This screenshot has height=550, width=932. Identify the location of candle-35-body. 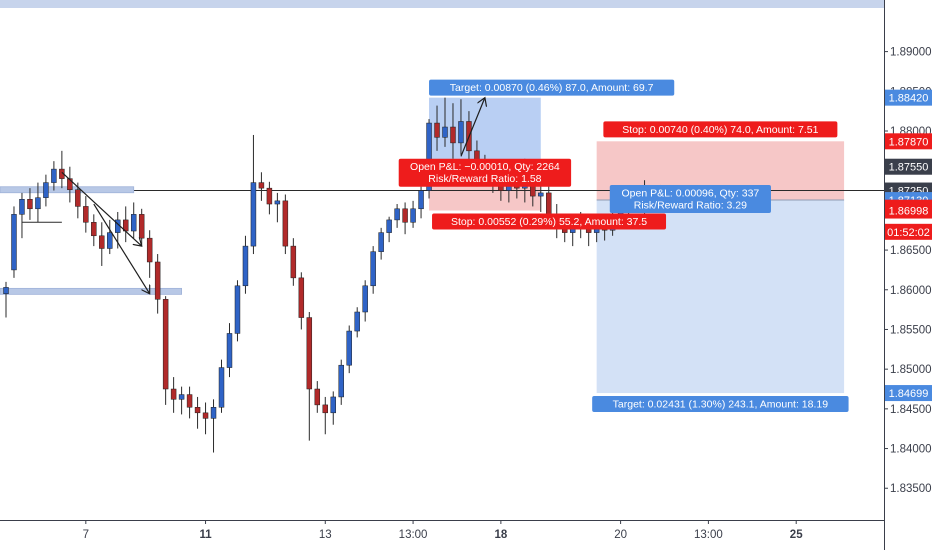
(285, 223).